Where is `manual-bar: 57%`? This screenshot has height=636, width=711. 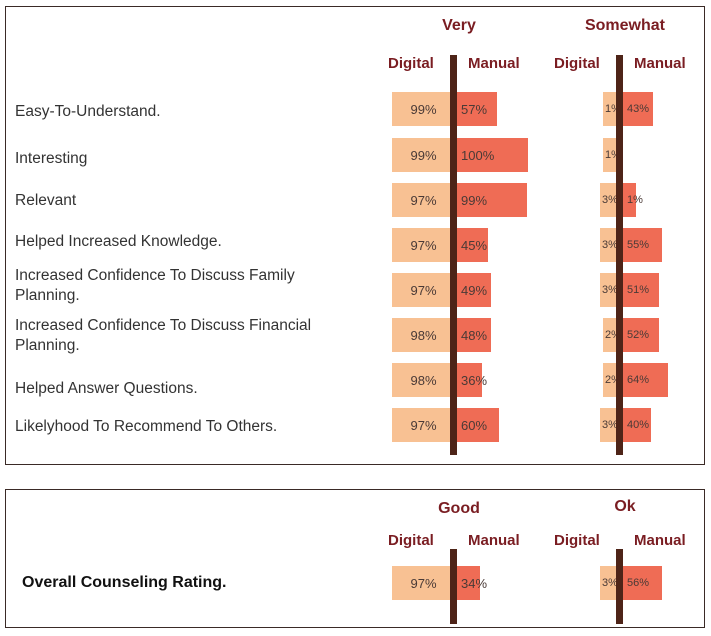
manual-bar: 57% is located at coordinates (477, 109).